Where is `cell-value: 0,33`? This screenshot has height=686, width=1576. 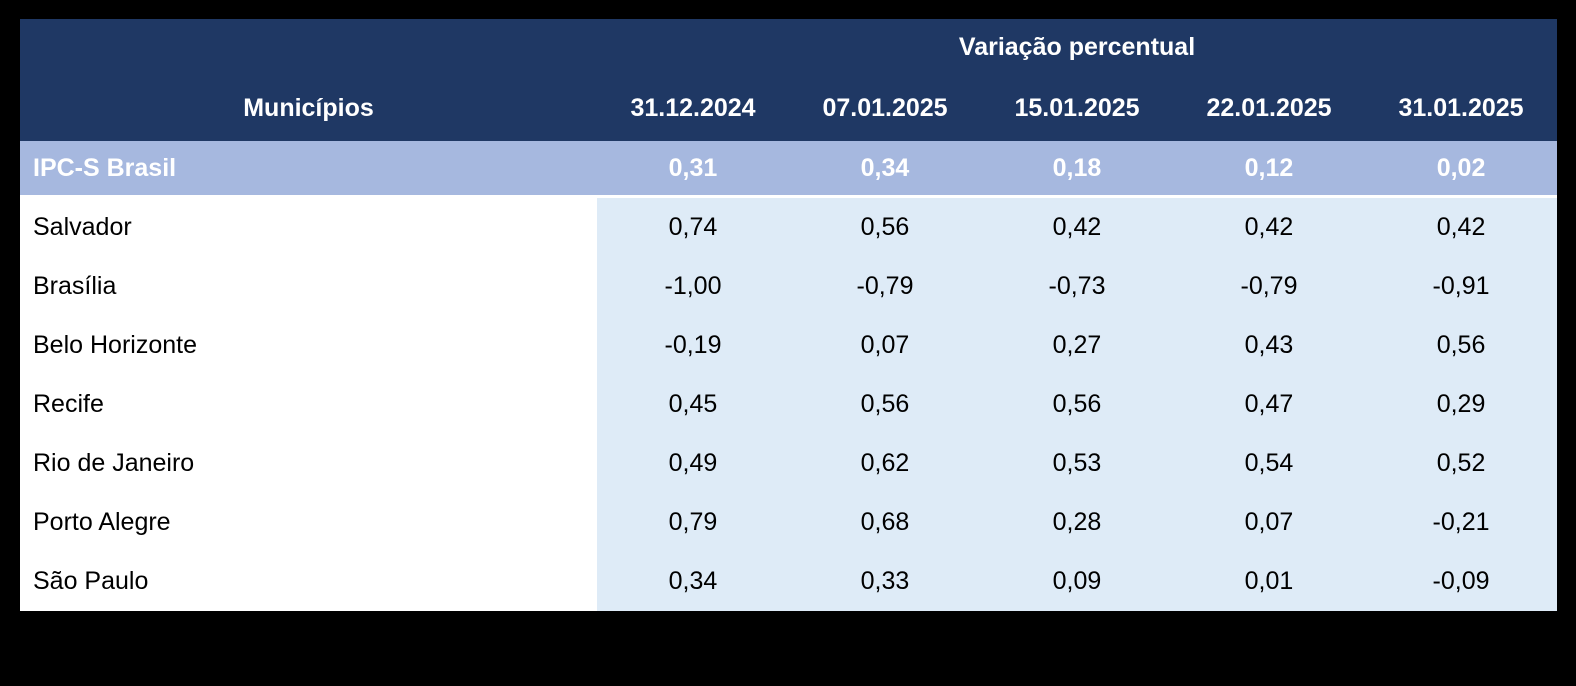
cell-value: 0,33 is located at coordinates (885, 581).